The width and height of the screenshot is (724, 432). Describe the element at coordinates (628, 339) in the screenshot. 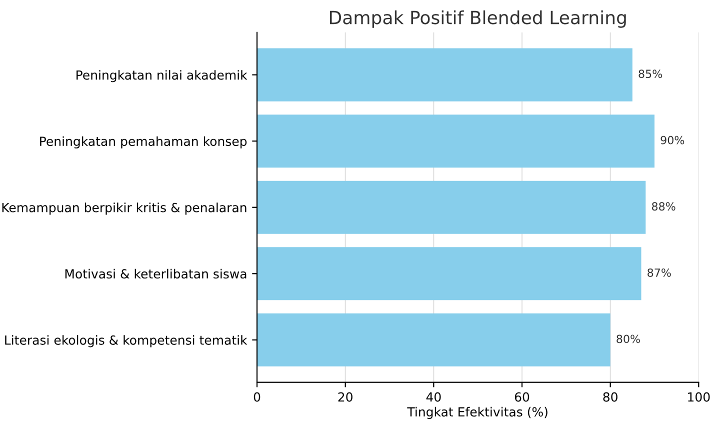

I see `data-label: 80%` at that location.